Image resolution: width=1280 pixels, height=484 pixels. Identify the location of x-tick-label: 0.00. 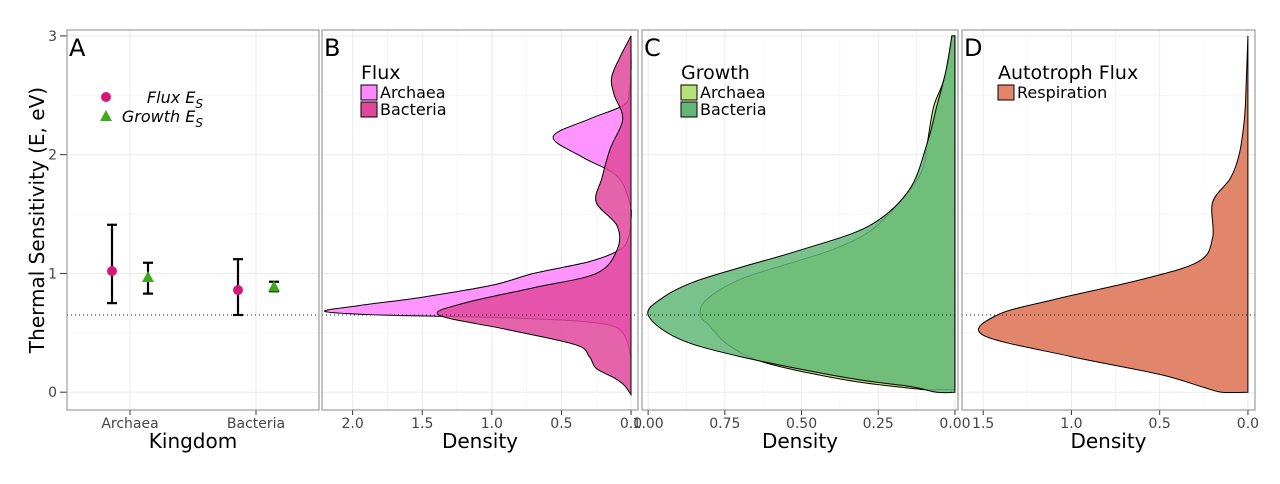
(954, 424).